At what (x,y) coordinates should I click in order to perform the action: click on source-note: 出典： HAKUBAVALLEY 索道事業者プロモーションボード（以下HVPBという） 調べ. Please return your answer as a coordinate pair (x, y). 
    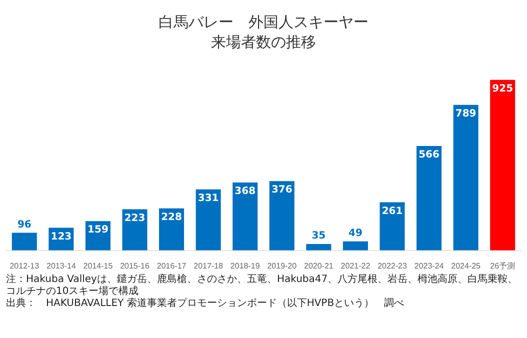
    Looking at the image, I should click on (206, 304).